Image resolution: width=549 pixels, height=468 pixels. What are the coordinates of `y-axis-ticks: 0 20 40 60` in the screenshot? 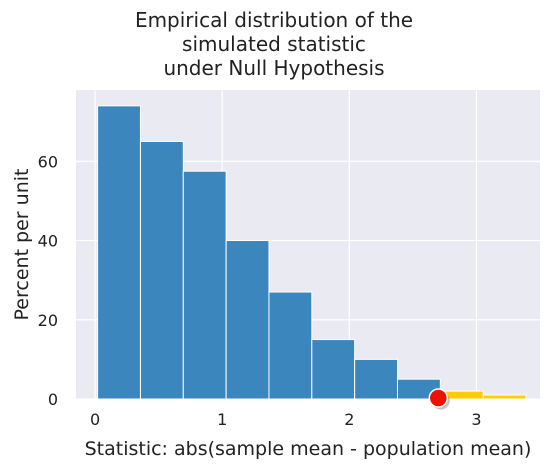 It's located at (48, 280).